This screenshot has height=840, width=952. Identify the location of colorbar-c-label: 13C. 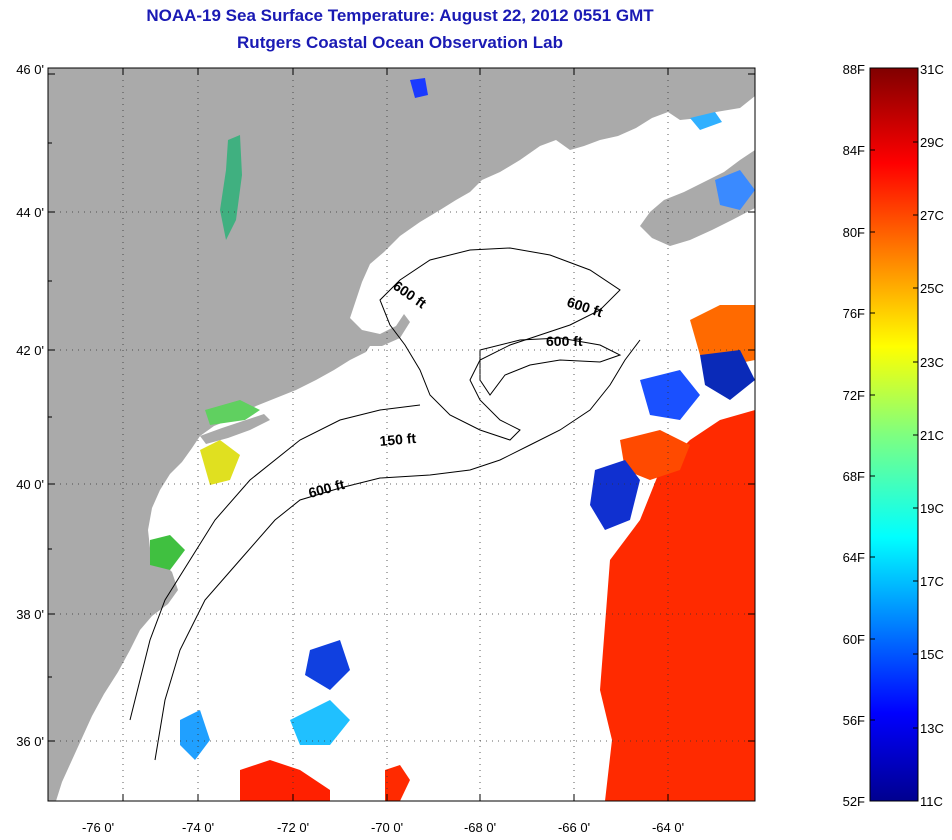
(932, 728).